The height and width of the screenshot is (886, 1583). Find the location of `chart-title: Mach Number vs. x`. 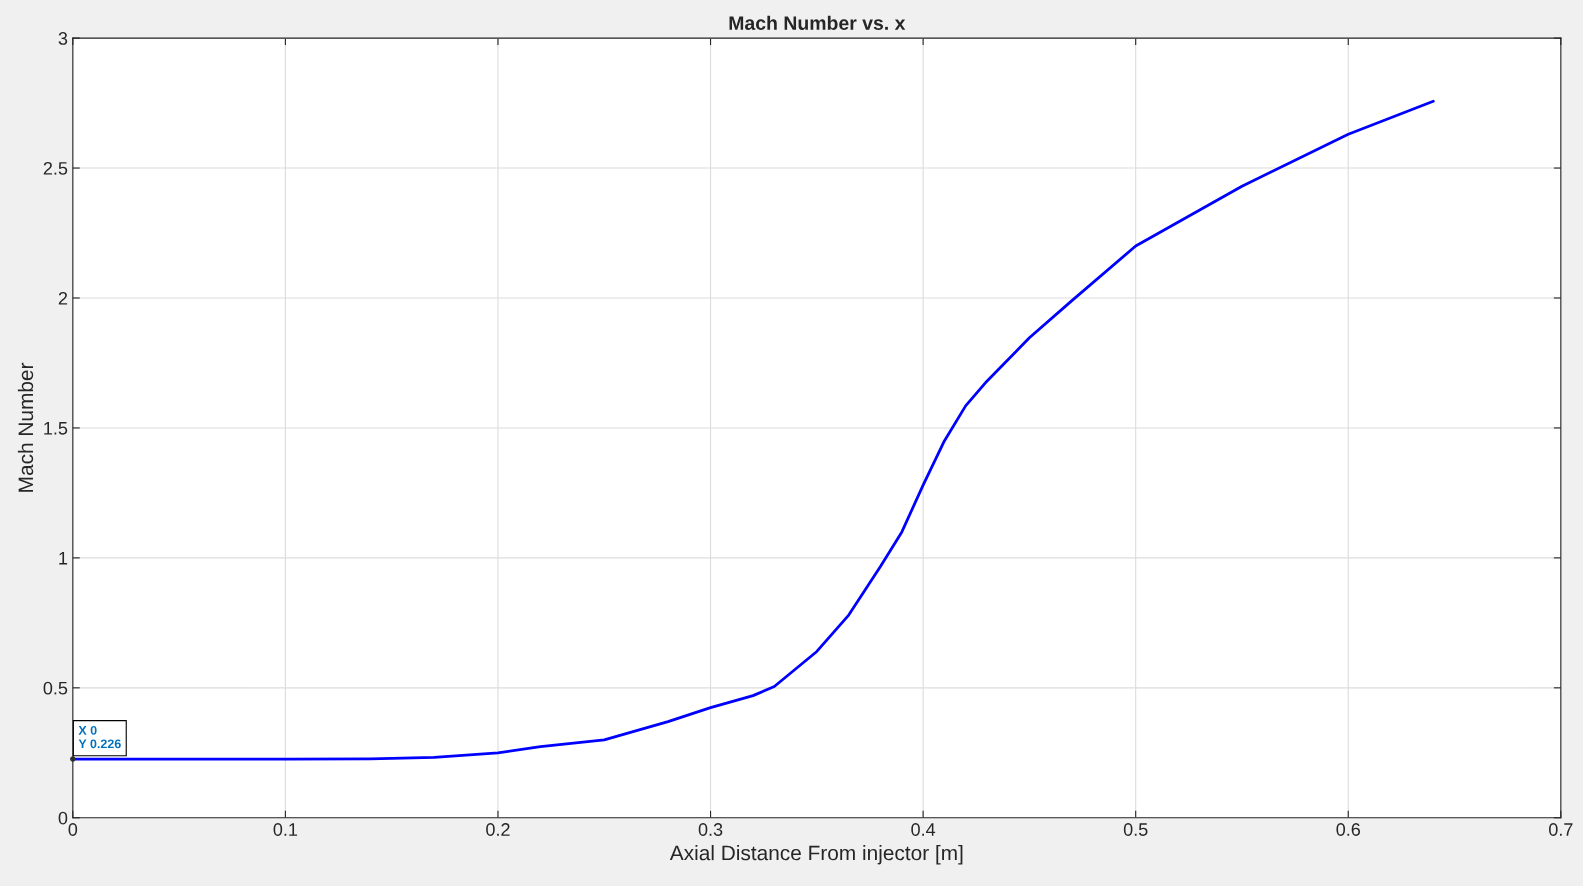

chart-title: Mach Number vs. x is located at coordinates (817, 22).